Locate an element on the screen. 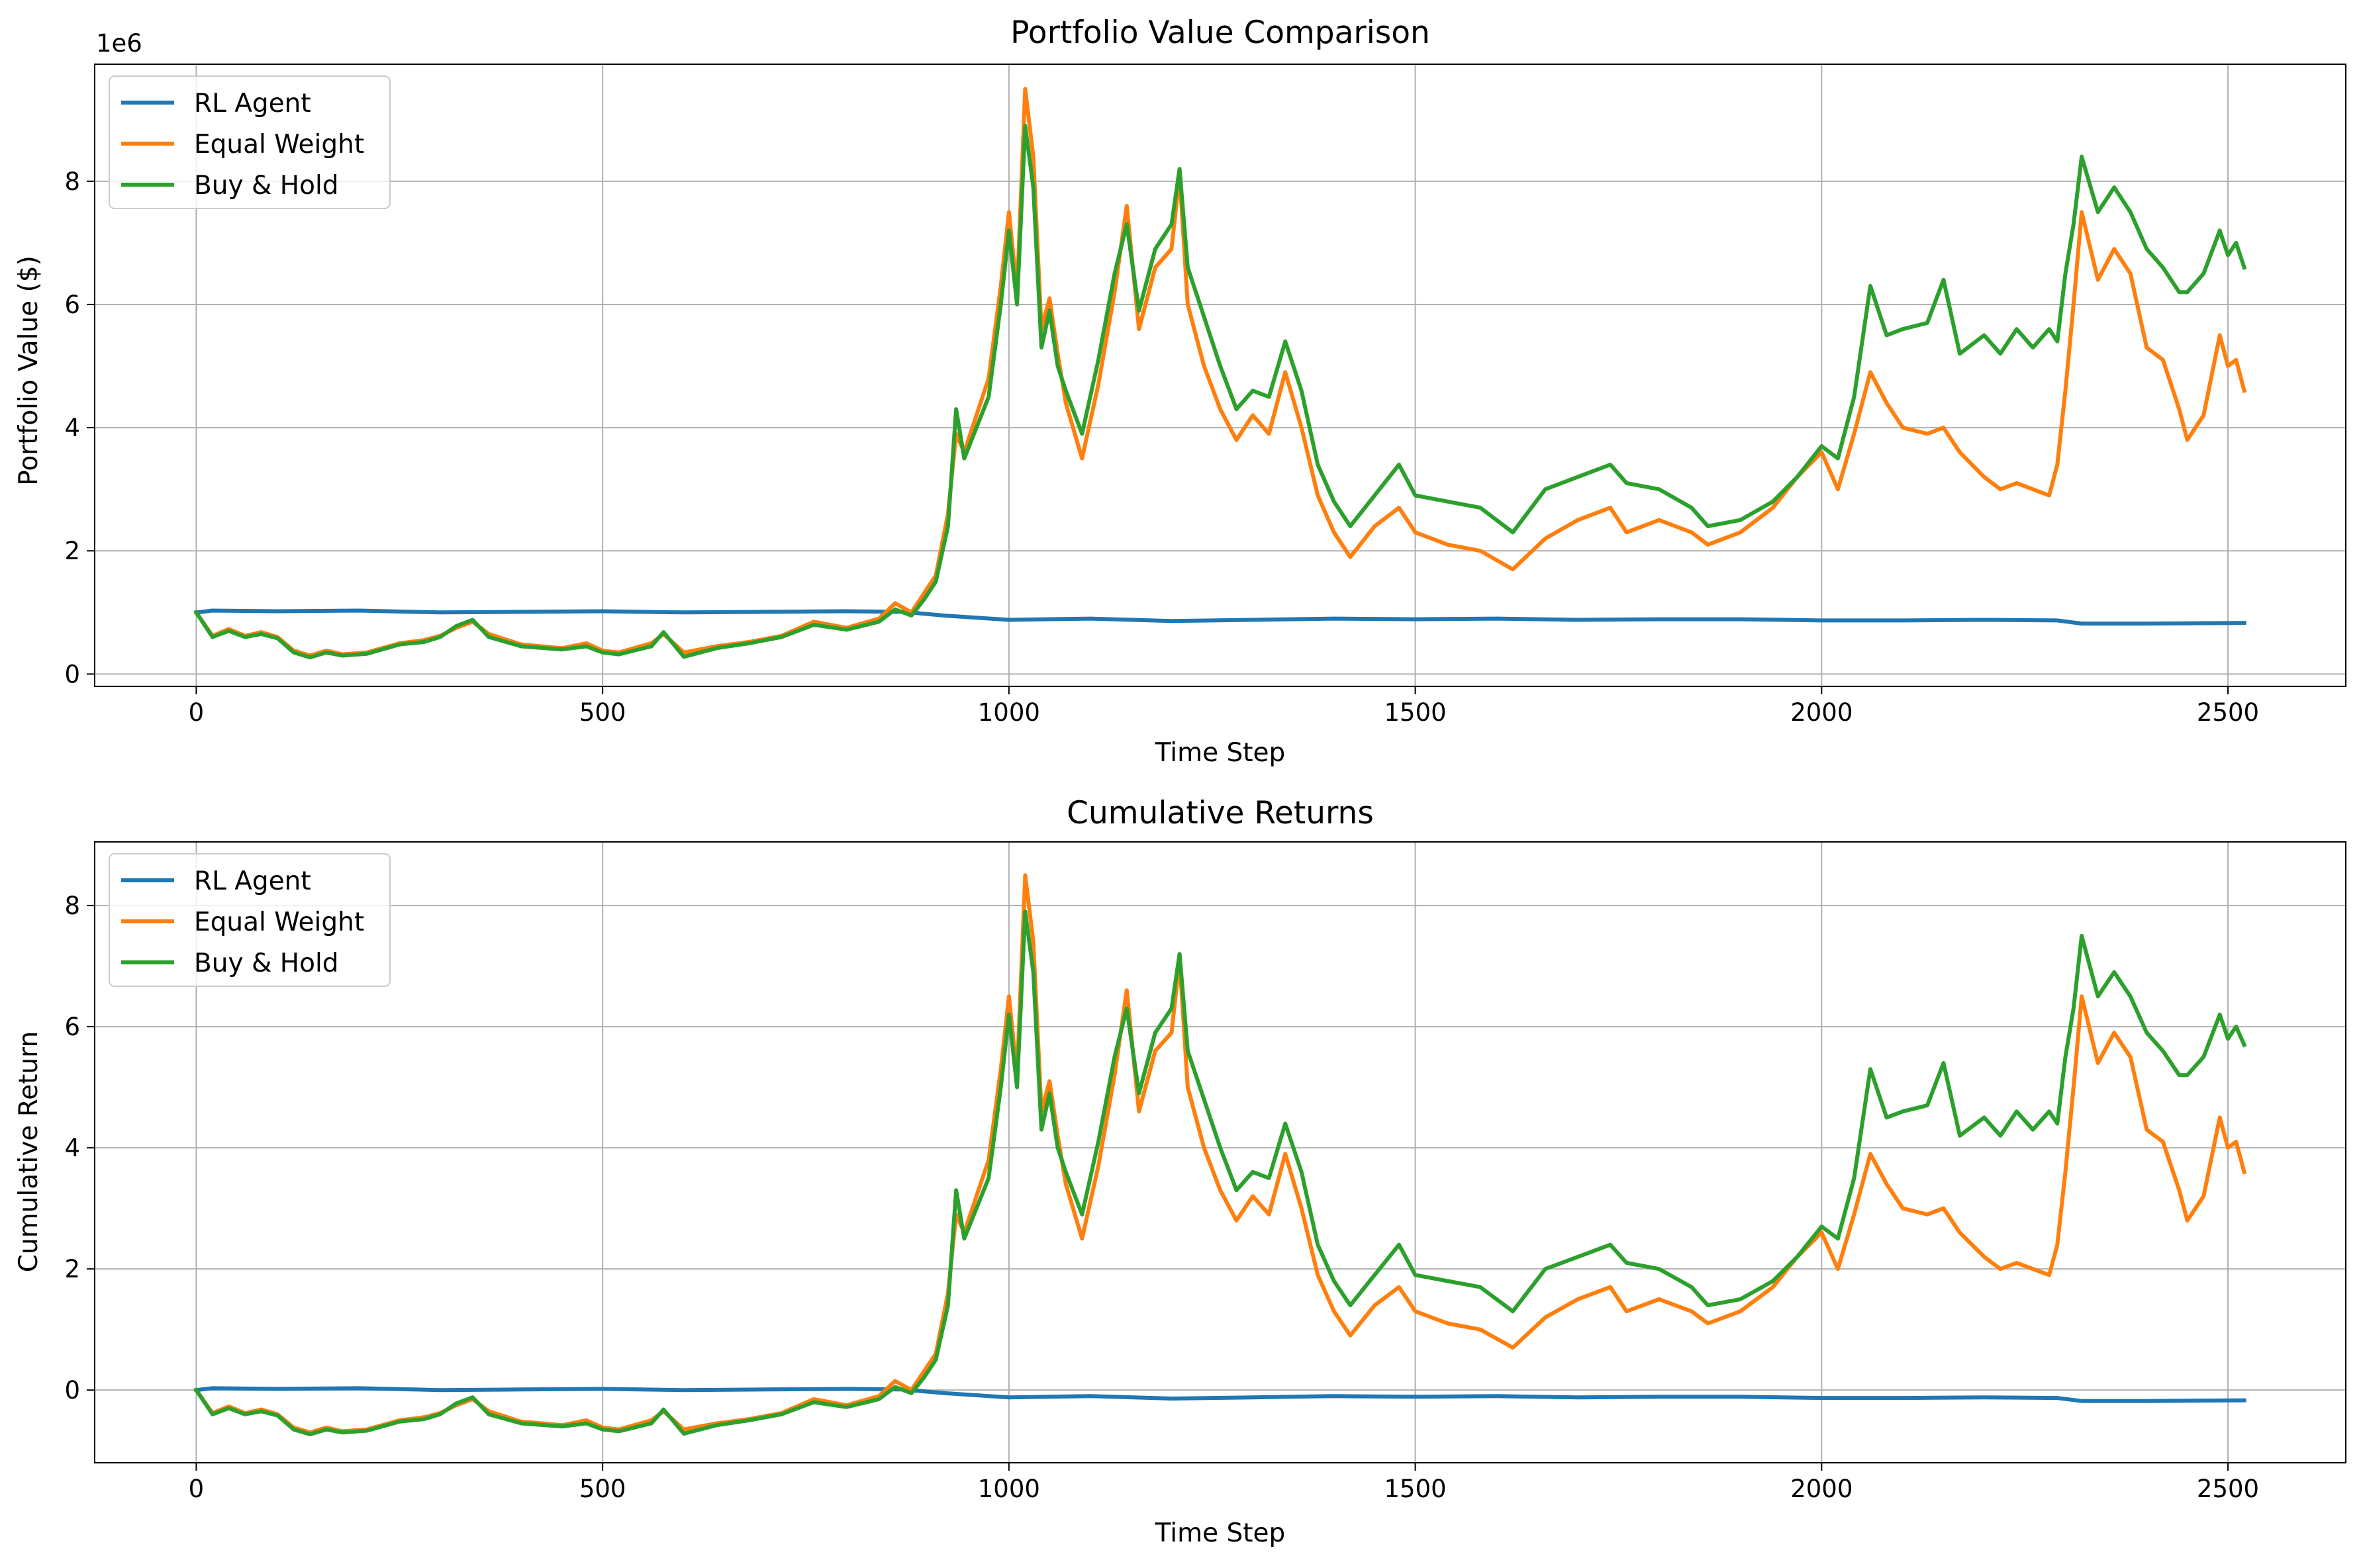 This screenshot has width=2363, height=1568. chart-title: Cumulative Returns is located at coordinates (1220, 813).